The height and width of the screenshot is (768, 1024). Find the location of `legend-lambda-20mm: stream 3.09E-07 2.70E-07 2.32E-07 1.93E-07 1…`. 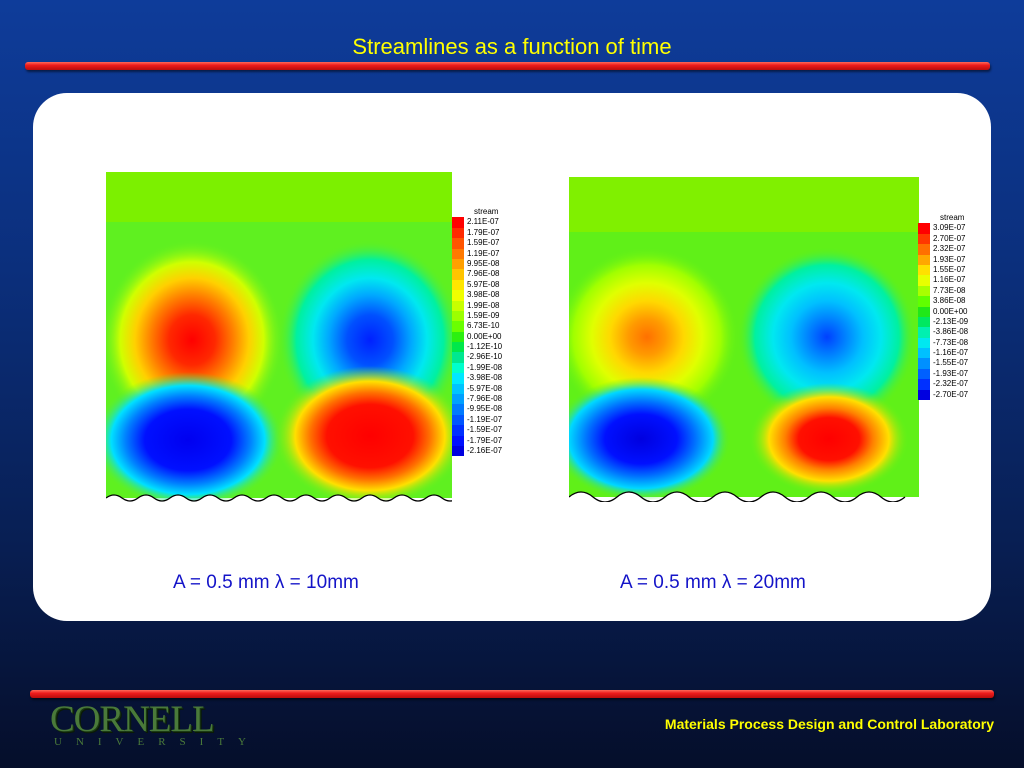

legend-lambda-20mm: stream 3.09E-07 2.70E-07 2.32E-07 1.93E-07 1… is located at coordinates (943, 307).